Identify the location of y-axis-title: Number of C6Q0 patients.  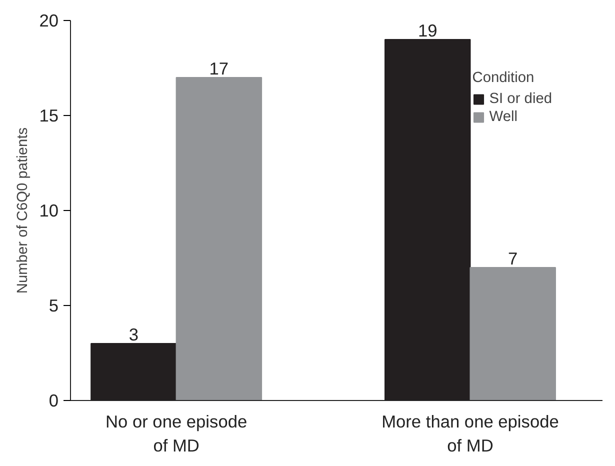
(23, 210).